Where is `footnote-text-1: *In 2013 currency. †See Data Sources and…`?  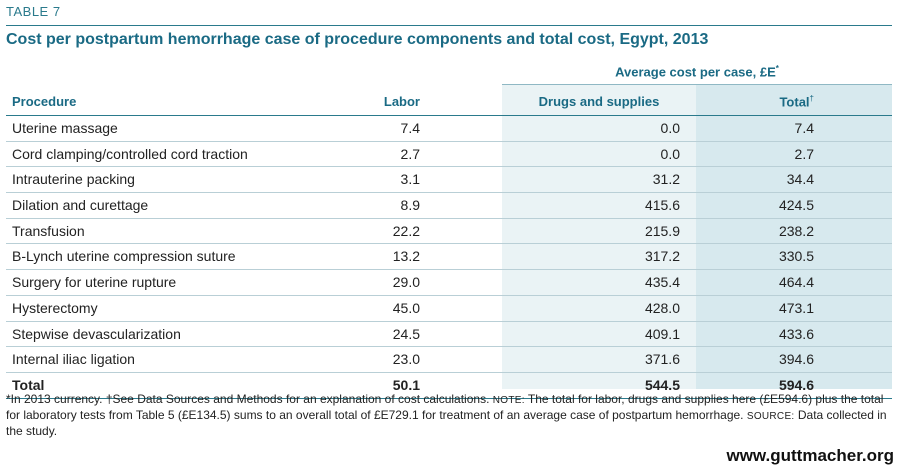
footnote-text-1: *In 2013 currency. †See Data Sources and… is located at coordinates (249, 399).